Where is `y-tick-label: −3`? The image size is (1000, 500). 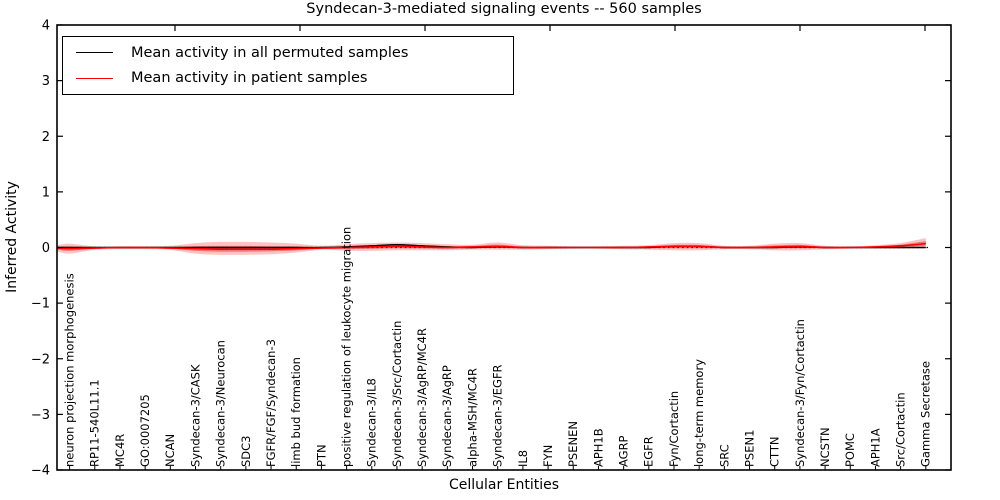
y-tick-label: −3 is located at coordinates (40, 415).